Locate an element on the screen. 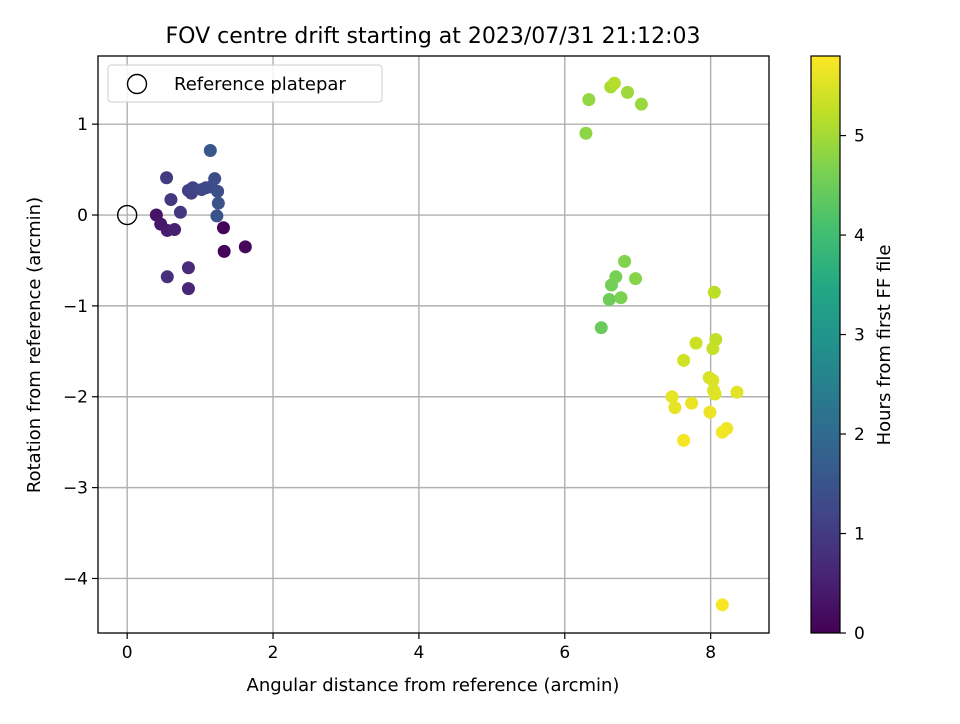 This screenshot has width=960, height=724. colorbar-tick-label: 1 is located at coordinates (859, 535).